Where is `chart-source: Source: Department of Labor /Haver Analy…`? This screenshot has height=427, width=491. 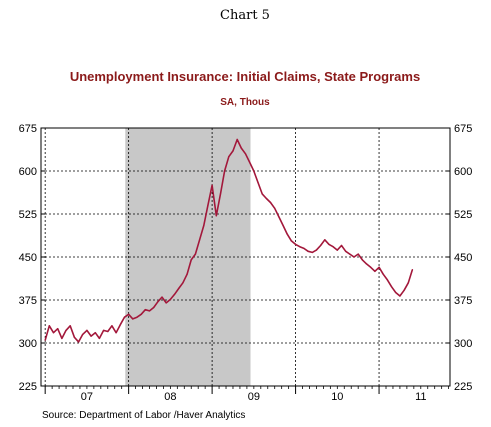 chart-source: Source: Department of Labor /Haver Analy… is located at coordinates (143, 415).